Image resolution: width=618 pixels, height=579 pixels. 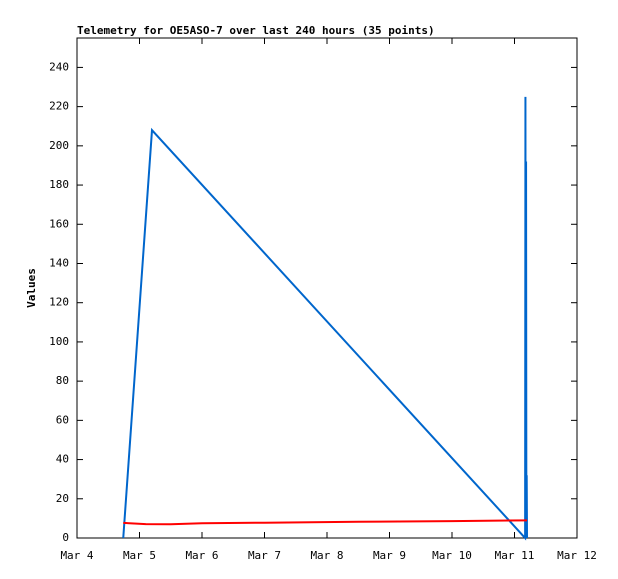 What do you see at coordinates (452, 555) in the screenshot?
I see `x-tick-label: Mar 10` at bounding box center [452, 555].